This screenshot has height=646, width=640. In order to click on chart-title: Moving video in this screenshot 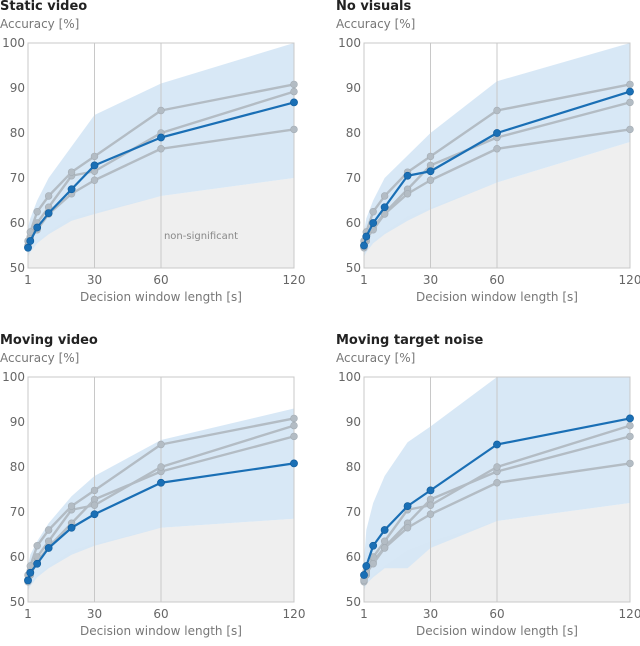, I will do `click(49, 340)`.